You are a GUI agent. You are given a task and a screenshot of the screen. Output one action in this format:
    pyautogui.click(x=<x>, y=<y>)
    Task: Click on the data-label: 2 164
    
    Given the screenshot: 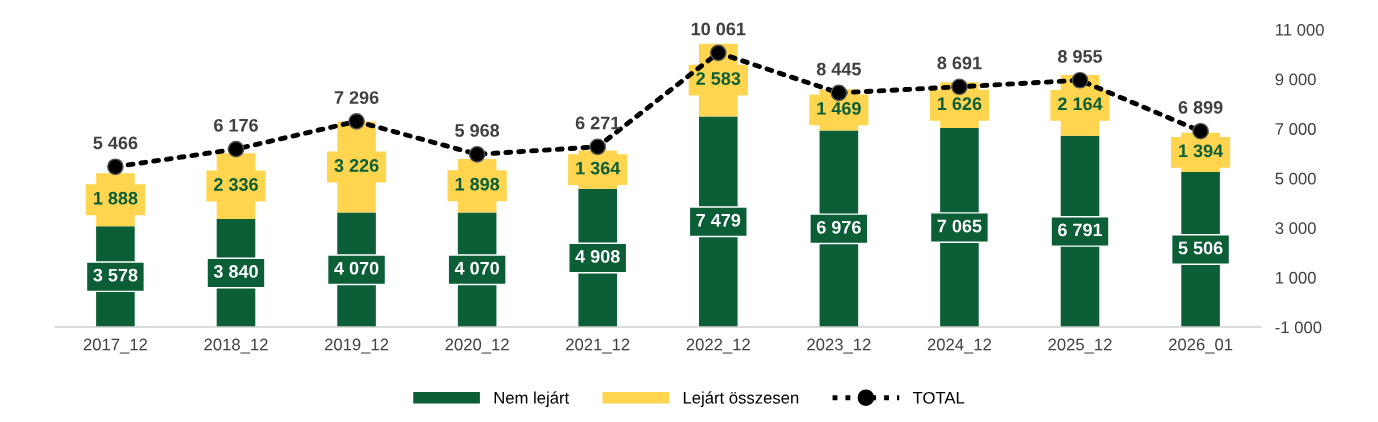 What is the action you would take?
    pyautogui.click(x=1080, y=104)
    